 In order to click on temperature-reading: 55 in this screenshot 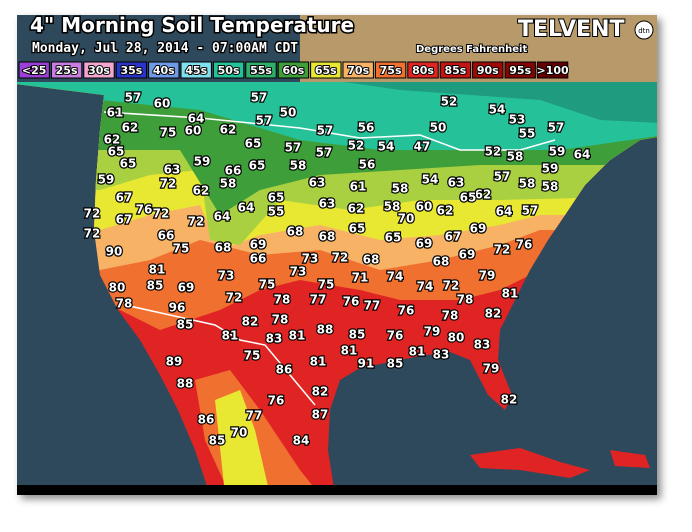, I will do `click(527, 134)`.